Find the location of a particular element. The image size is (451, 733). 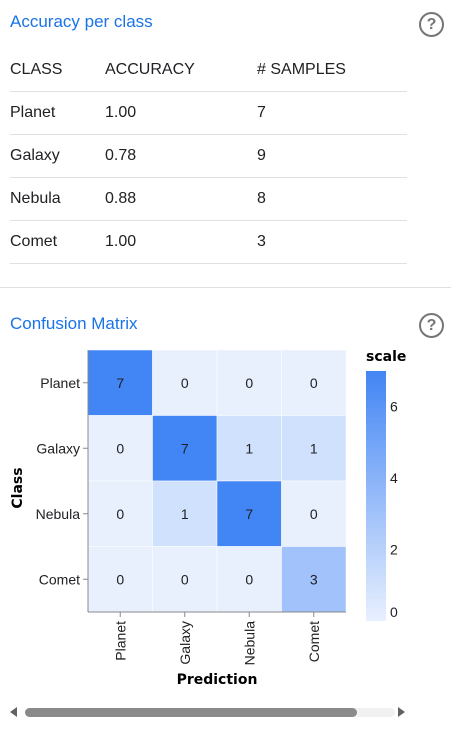

heatmap-cell-value: 3 is located at coordinates (314, 579).